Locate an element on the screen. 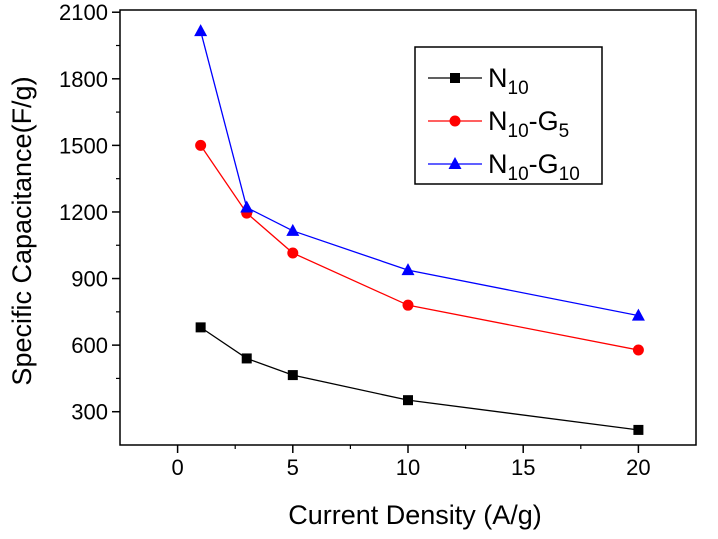 The width and height of the screenshot is (718, 539). y-axis-title: Specific Capacitance(F/g) is located at coordinates (22, 230).